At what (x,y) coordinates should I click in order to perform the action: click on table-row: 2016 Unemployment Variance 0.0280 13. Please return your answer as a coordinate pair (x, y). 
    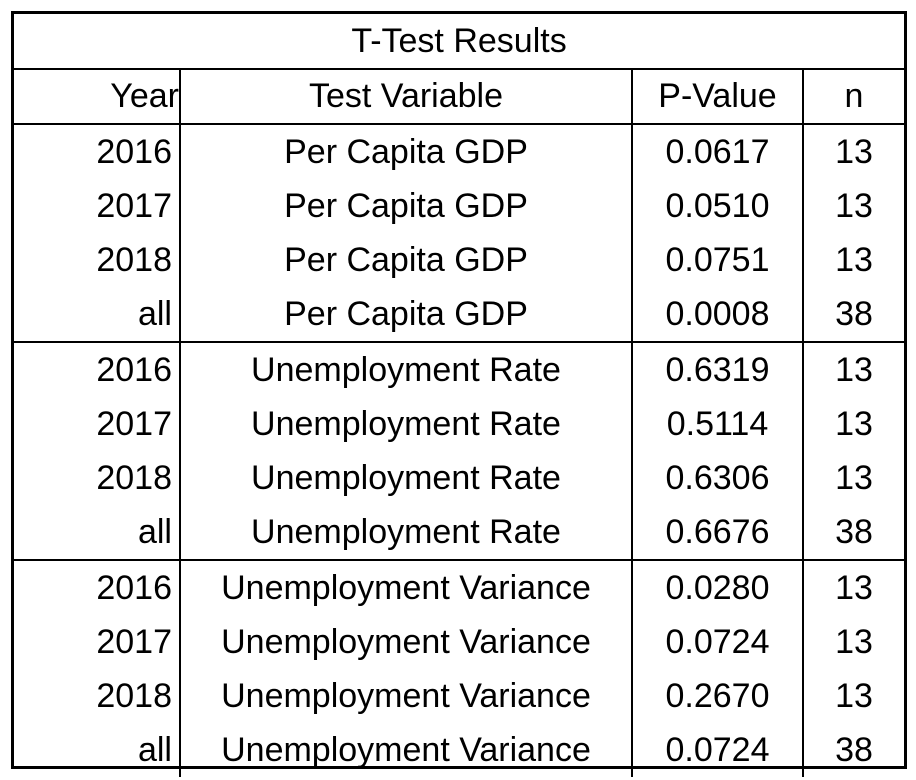
    Looking at the image, I should click on (459, 587).